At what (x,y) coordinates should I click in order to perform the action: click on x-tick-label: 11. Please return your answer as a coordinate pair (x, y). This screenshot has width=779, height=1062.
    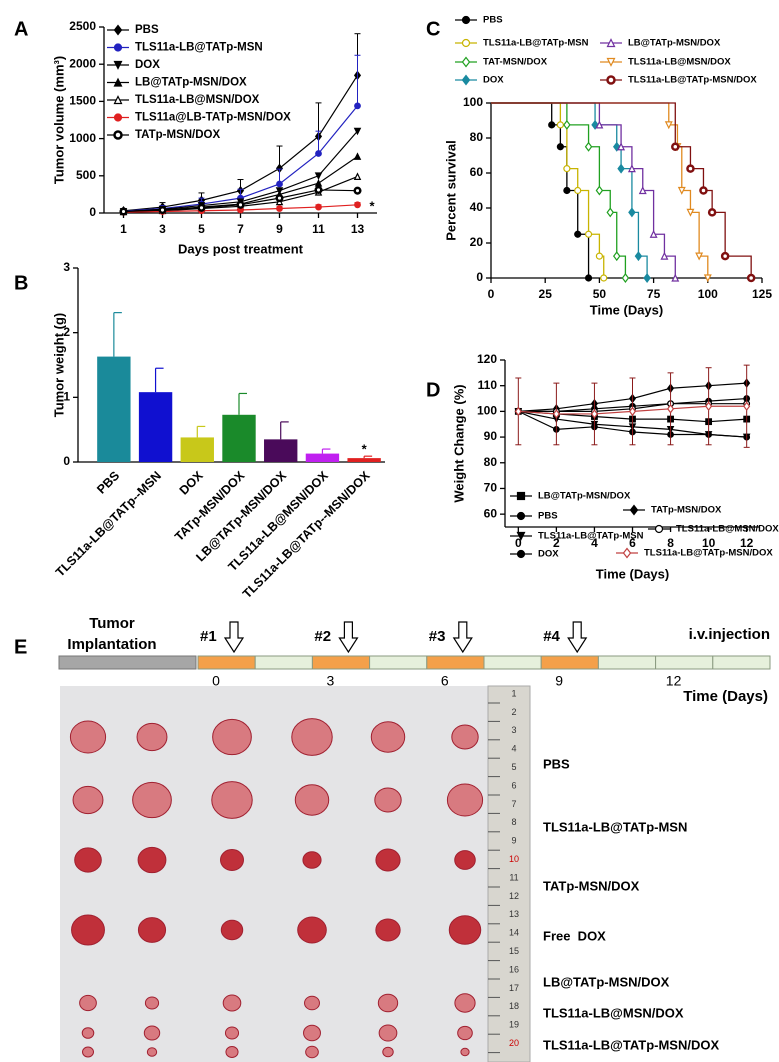
    Looking at the image, I should click on (318, 229).